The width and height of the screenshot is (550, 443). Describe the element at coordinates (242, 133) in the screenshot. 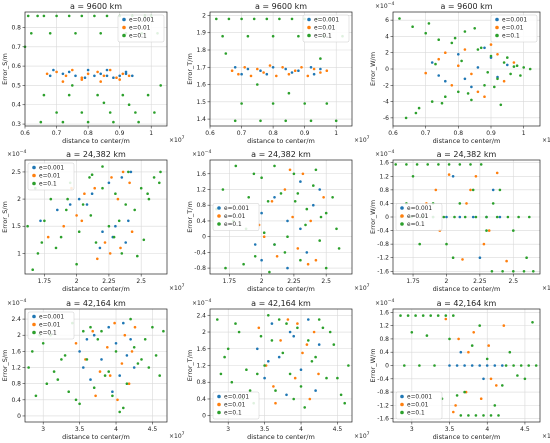

I see `x-tick-label: 0.7` at that location.